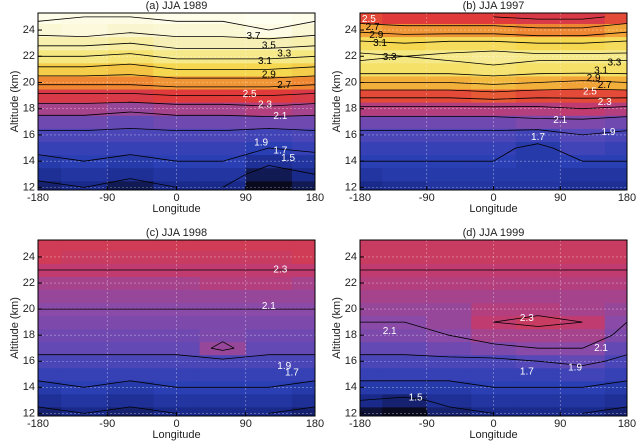  Describe the element at coordinates (176, 233) in the screenshot. I see `panel-title: (c) JJA 1998` at that location.